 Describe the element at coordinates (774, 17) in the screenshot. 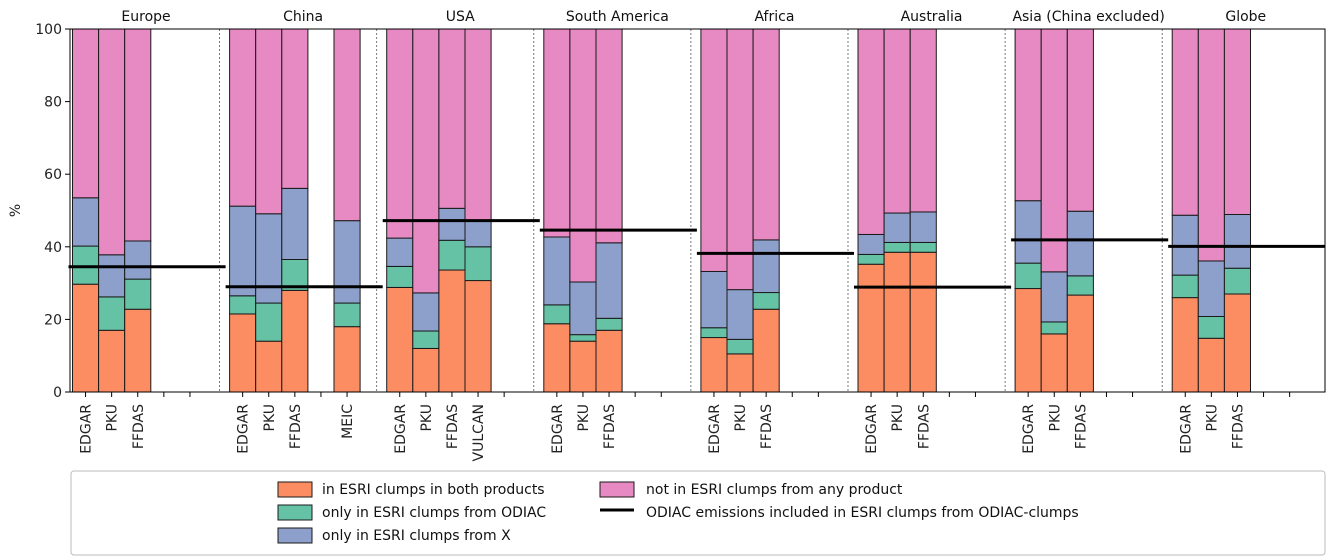

I see `region-title-africa: Africa` at that location.